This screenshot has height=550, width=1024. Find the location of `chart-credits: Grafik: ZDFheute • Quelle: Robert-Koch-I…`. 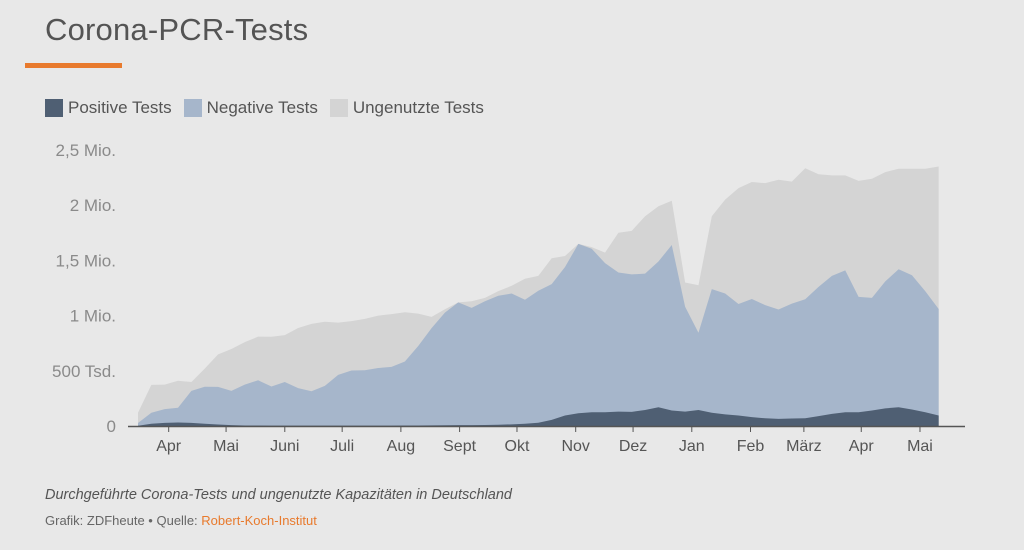

chart-credits: Grafik: ZDFheute • Quelle: Robert-Koch-I… is located at coordinates (181, 520).